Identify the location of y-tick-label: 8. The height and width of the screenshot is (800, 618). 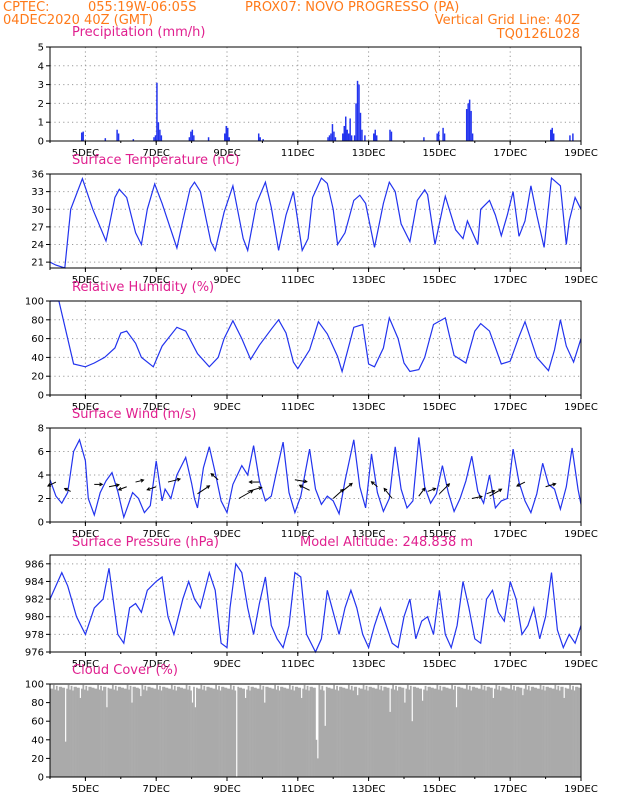
(41, 429).